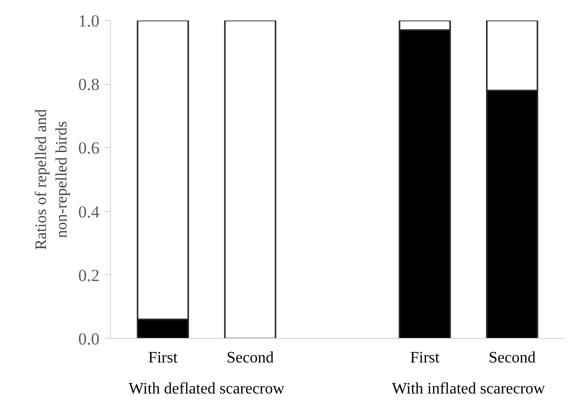 Image resolution: width=574 pixels, height=400 pixels. I want to click on y-tick-label: 0.6, so click(89, 148).